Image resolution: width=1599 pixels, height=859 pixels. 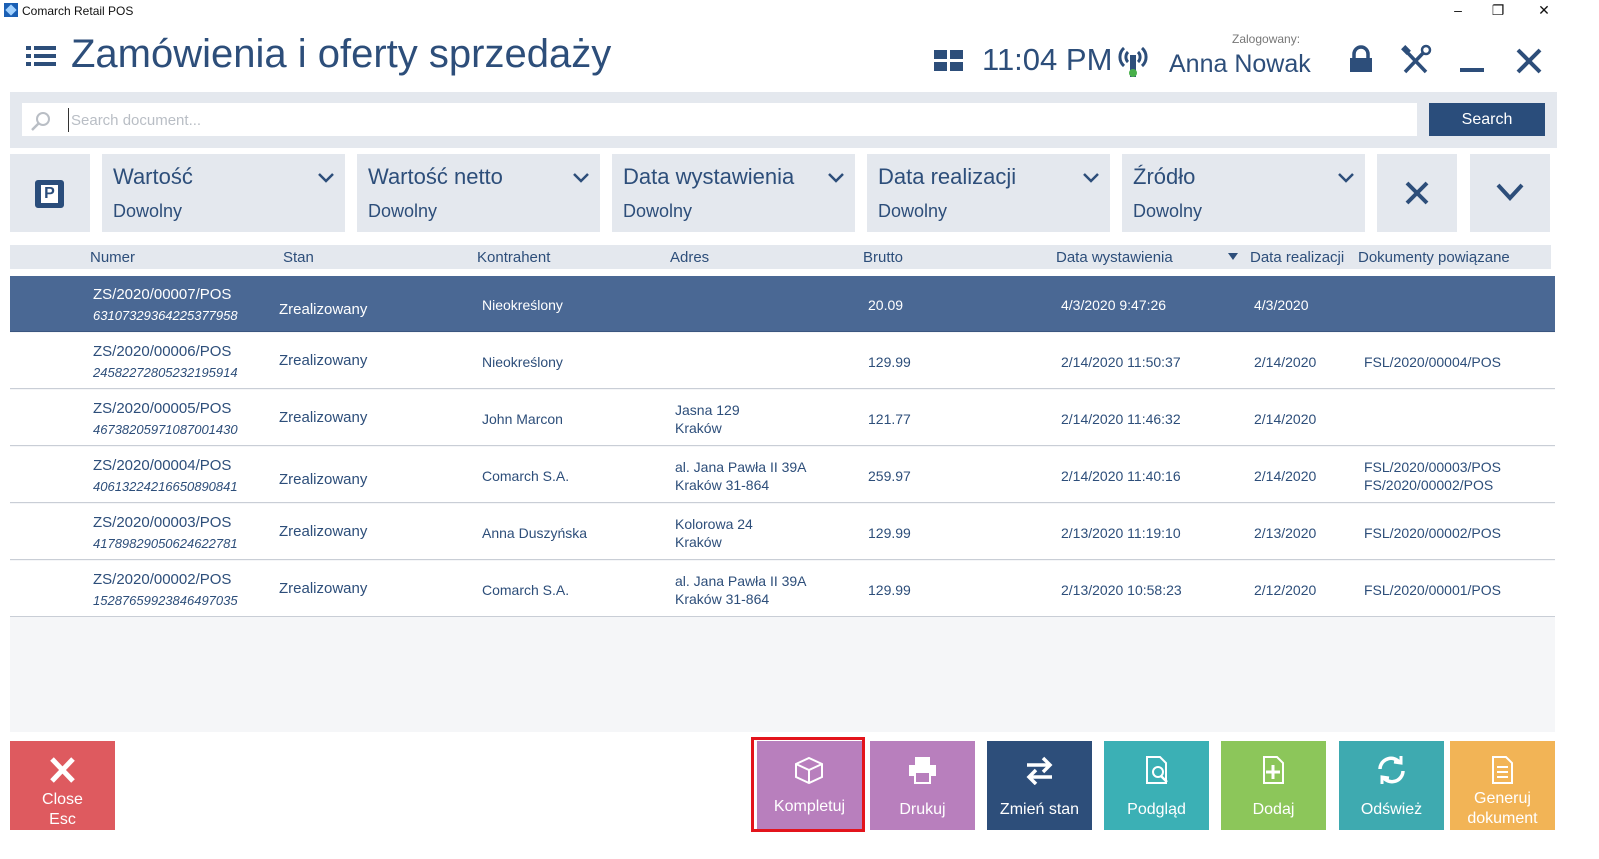 I want to click on search-icon, so click(x=40, y=121).